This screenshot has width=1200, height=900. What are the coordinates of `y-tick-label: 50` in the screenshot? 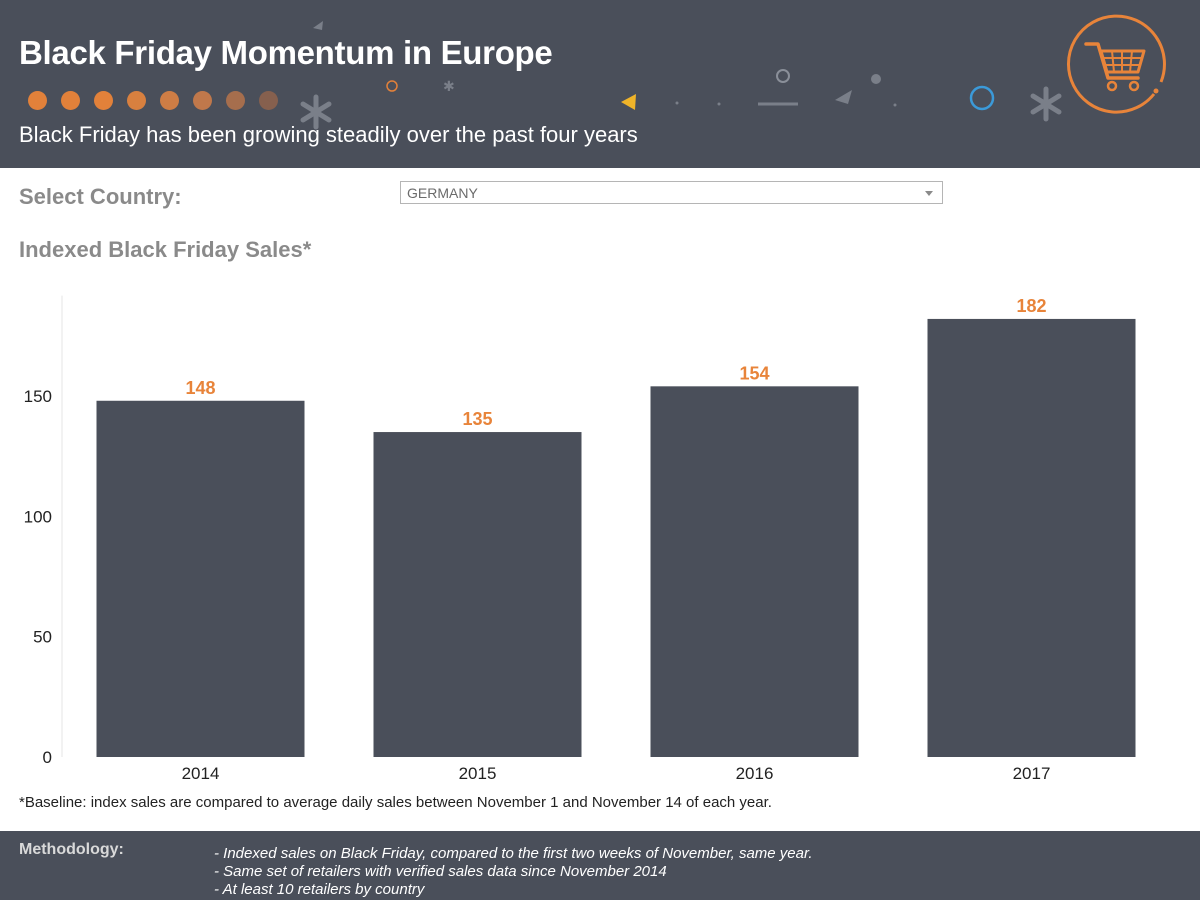 It's located at (42, 637).